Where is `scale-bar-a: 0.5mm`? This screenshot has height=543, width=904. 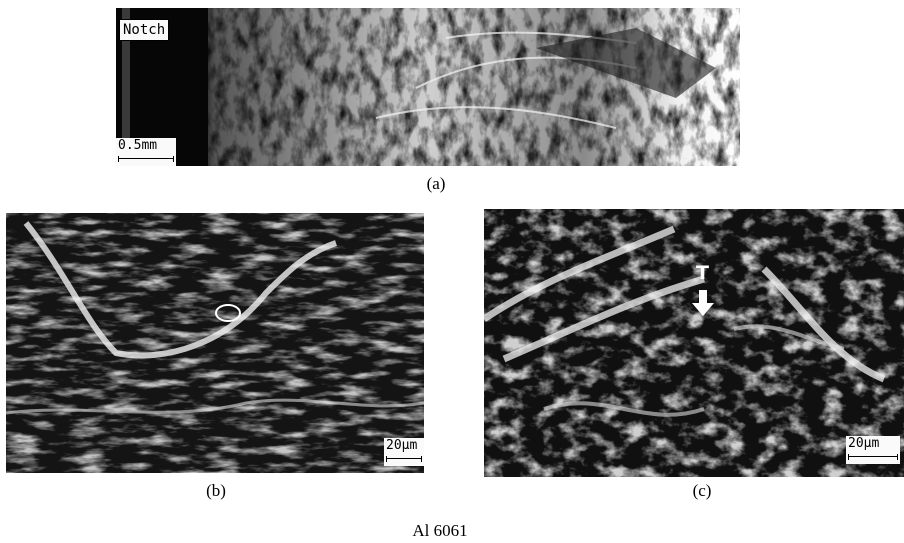
scale-bar-a: 0.5mm is located at coordinates (146, 152).